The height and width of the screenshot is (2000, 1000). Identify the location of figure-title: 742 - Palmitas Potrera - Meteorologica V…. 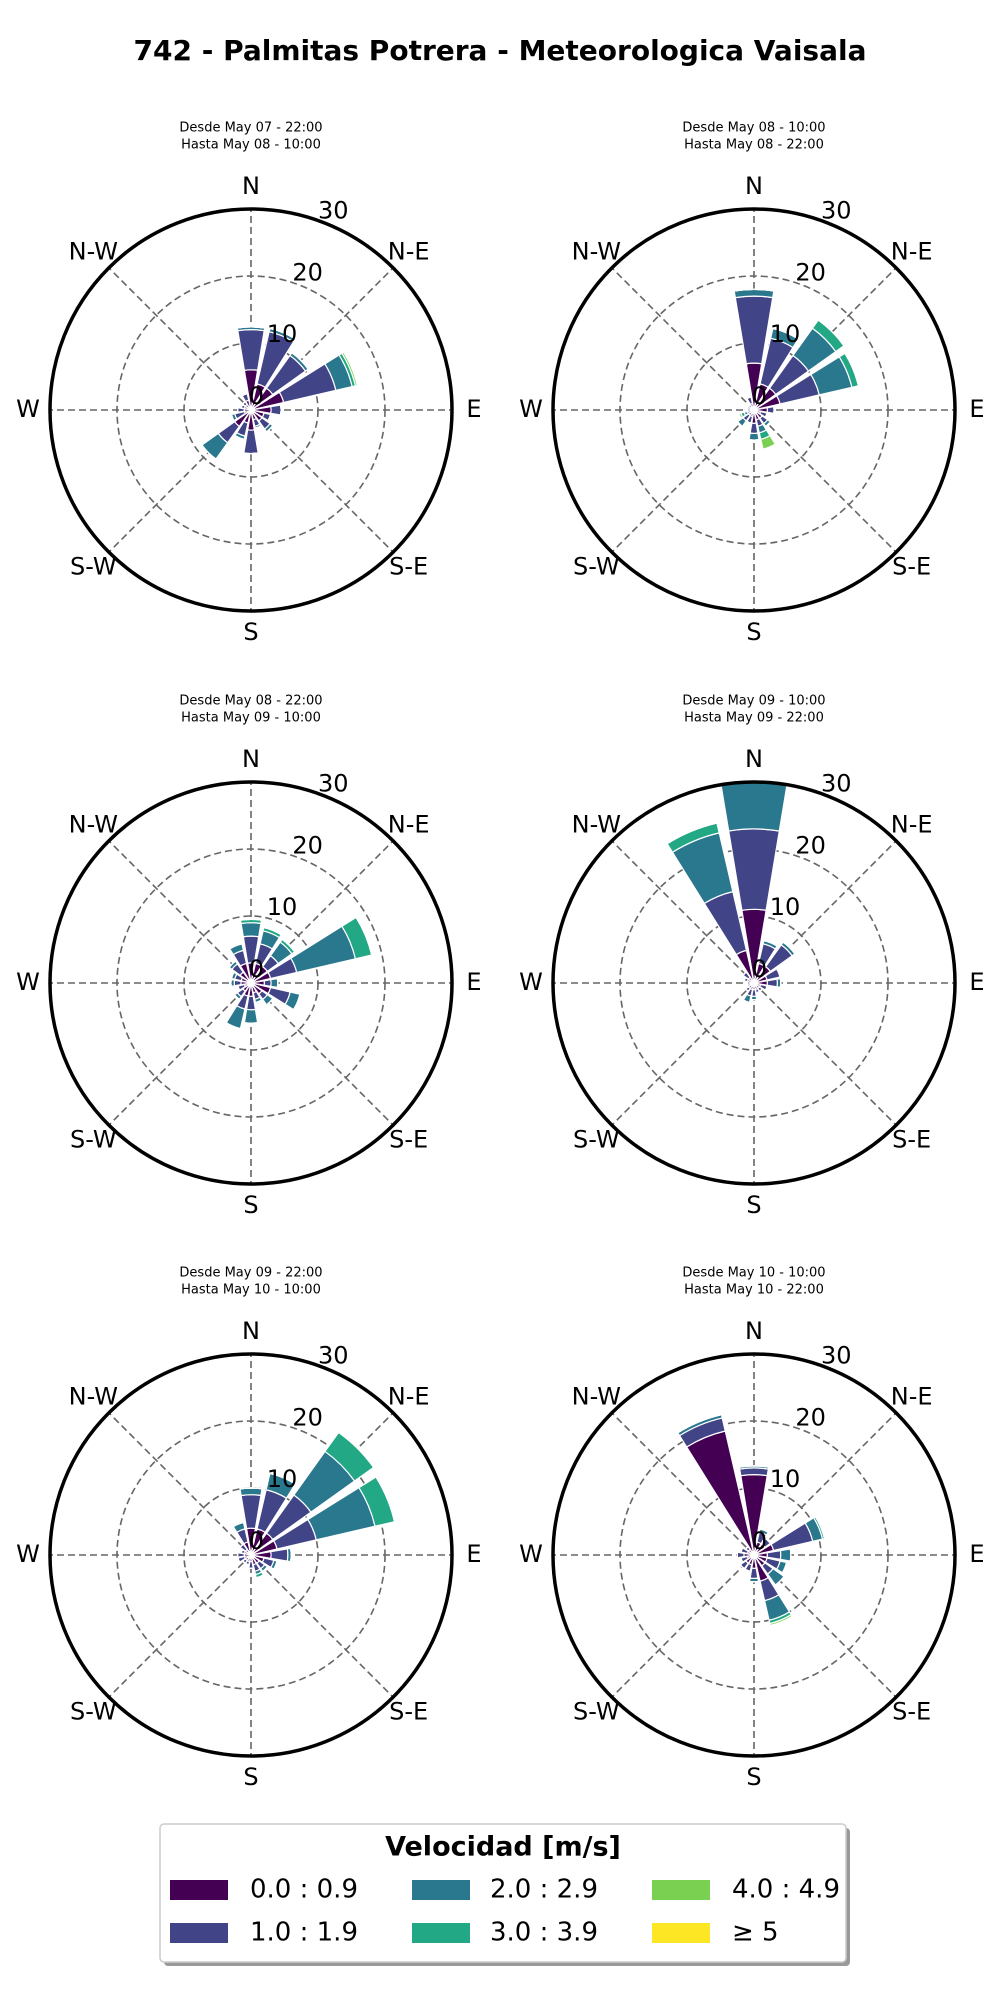
(500, 50).